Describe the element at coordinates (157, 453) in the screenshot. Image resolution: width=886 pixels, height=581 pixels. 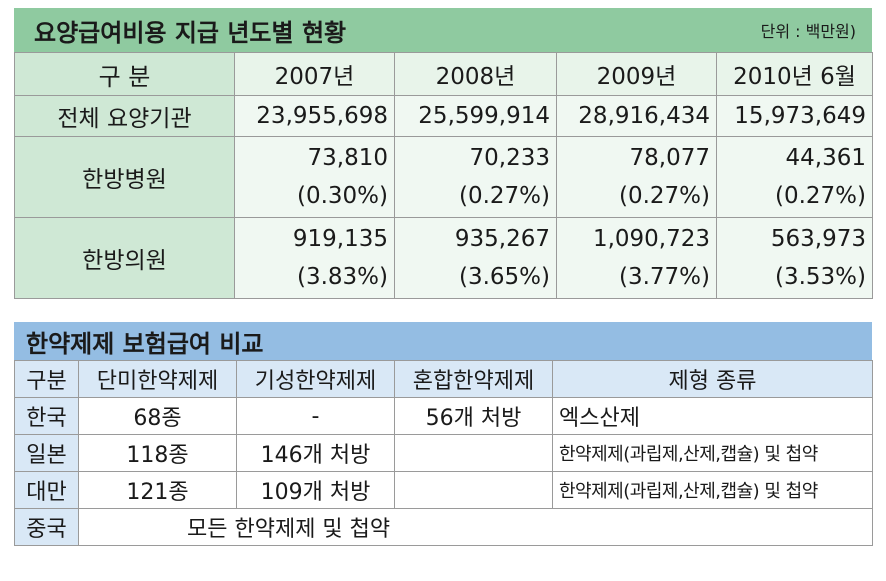
I see `cell: 118종` at that location.